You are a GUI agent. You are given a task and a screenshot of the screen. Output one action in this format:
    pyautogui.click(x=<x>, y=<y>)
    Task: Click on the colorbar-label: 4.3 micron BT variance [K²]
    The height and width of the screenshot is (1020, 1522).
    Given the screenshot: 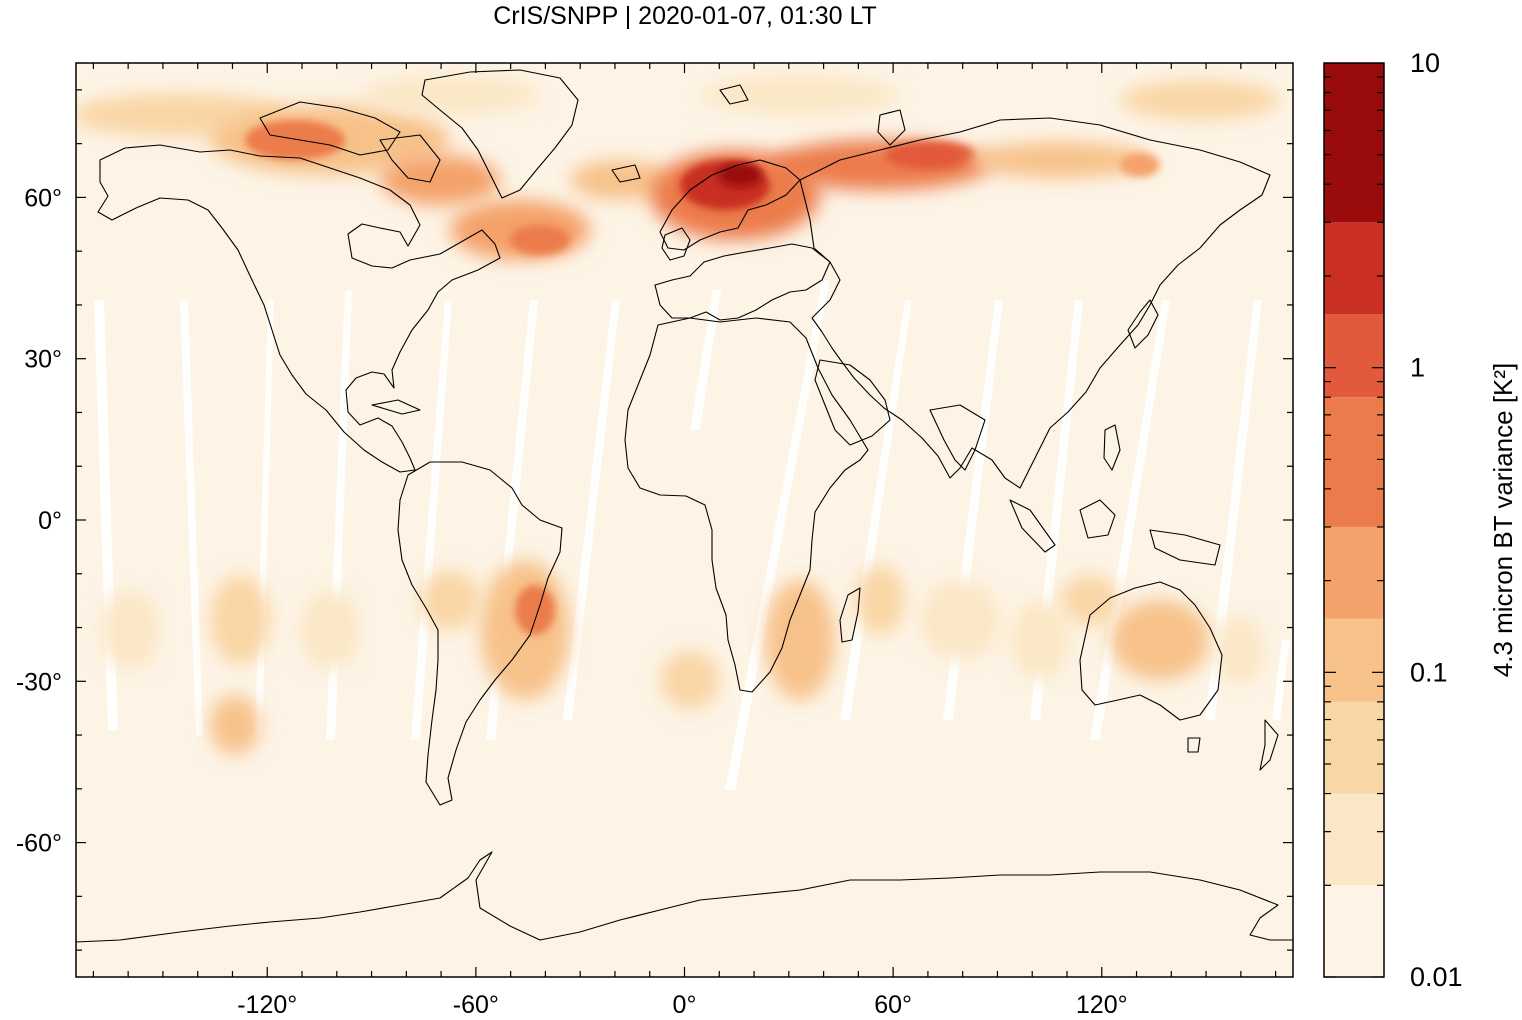 What is the action you would take?
    pyautogui.click(x=1503, y=520)
    